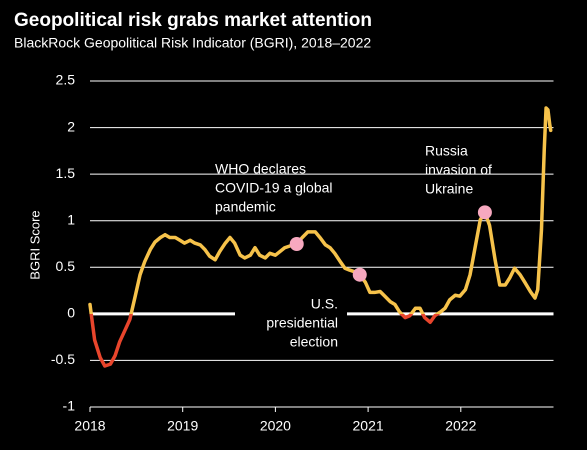 Image resolution: width=587 pixels, height=450 pixels. Describe the element at coordinates (260, 169) in the screenshot. I see `annotation-text: WHO declares` at that location.